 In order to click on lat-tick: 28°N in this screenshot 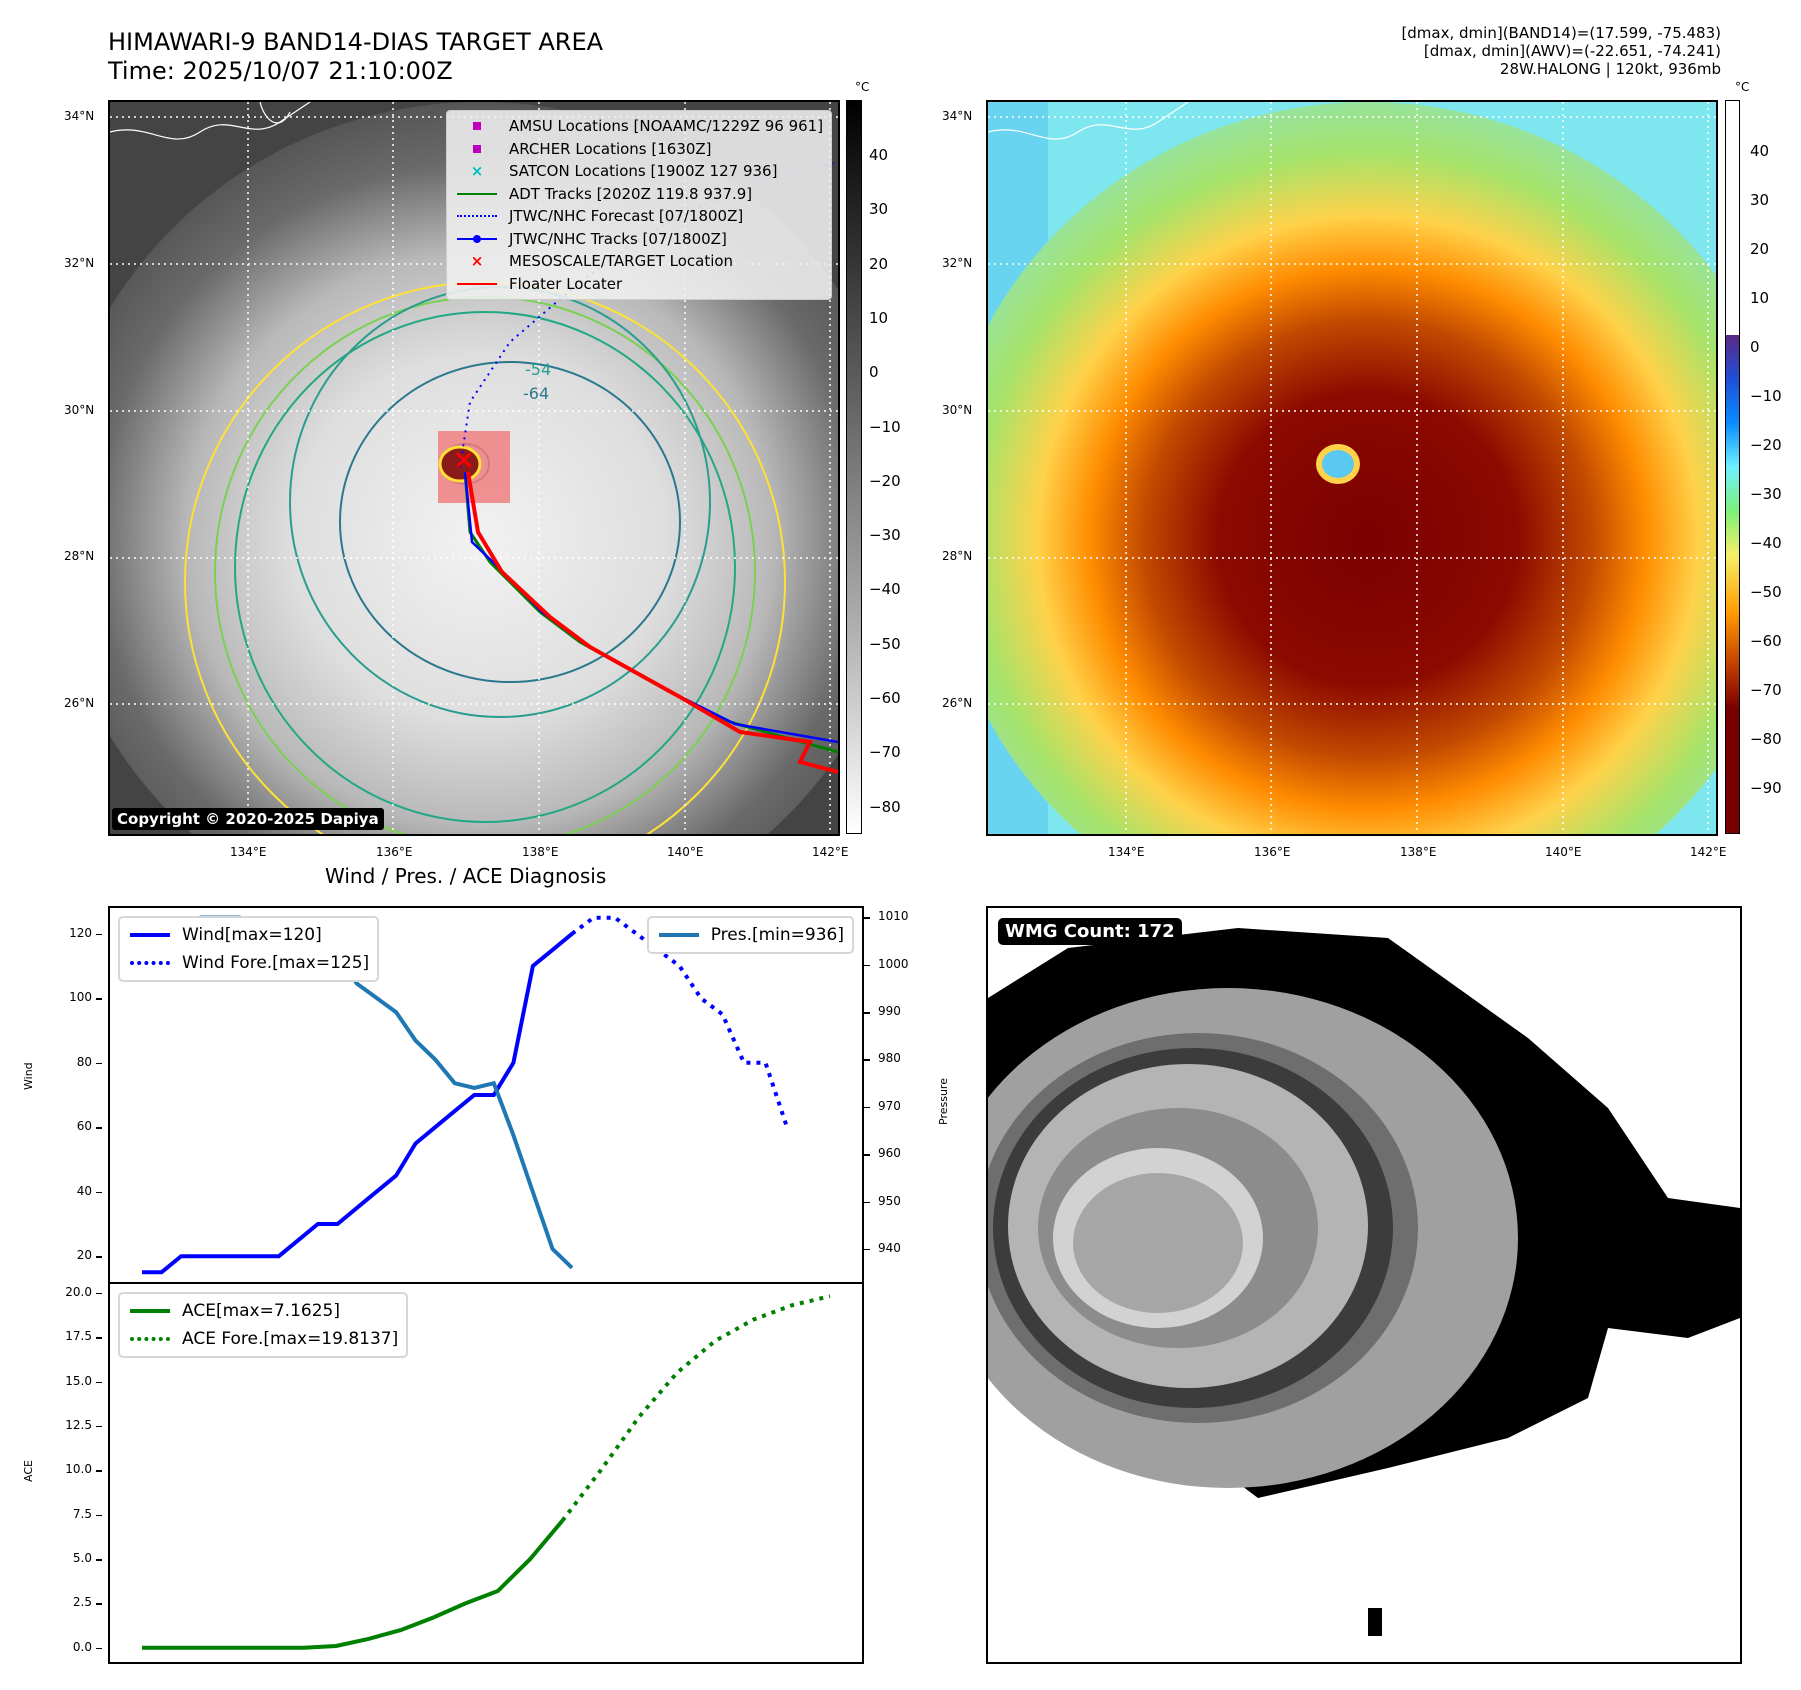, I will do `click(957, 556)`.